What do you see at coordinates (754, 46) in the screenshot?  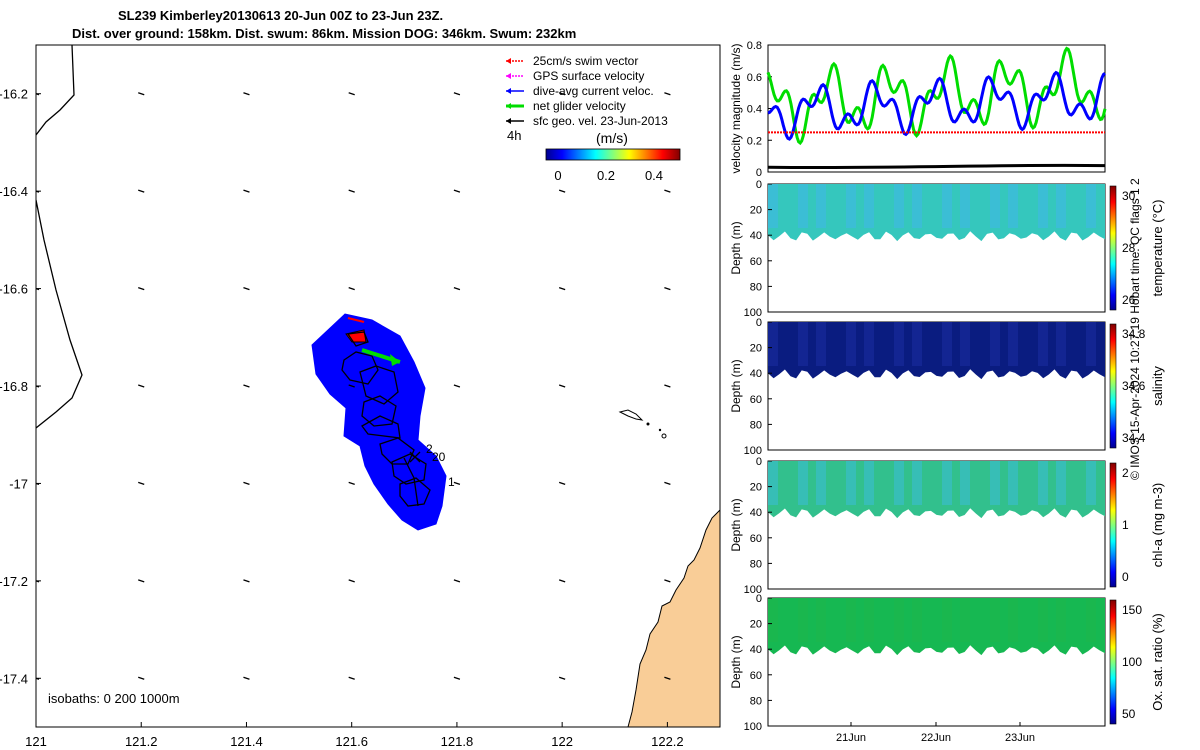 I see `velocity-y-tick-label: 0.8` at bounding box center [754, 46].